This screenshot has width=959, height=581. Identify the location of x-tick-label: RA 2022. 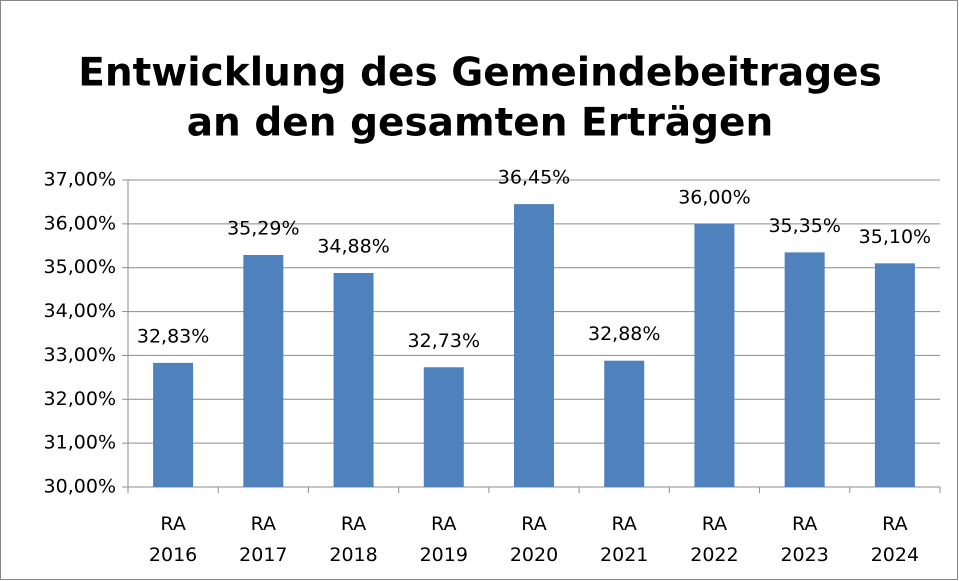
(714, 539).